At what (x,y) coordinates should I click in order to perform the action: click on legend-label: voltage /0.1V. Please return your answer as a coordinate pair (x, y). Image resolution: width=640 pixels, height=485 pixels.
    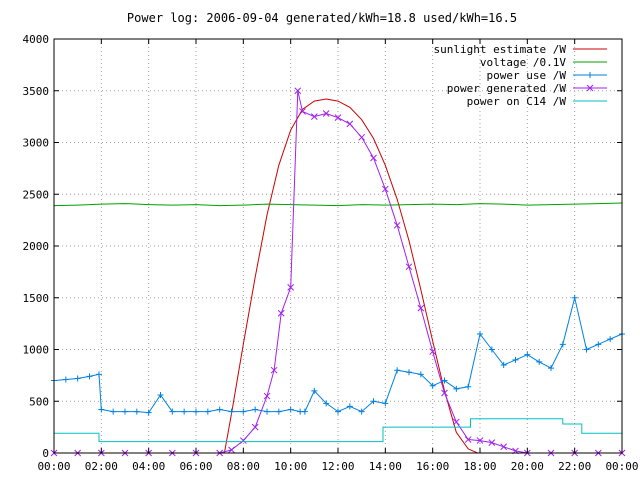
    Looking at the image, I should click on (523, 62).